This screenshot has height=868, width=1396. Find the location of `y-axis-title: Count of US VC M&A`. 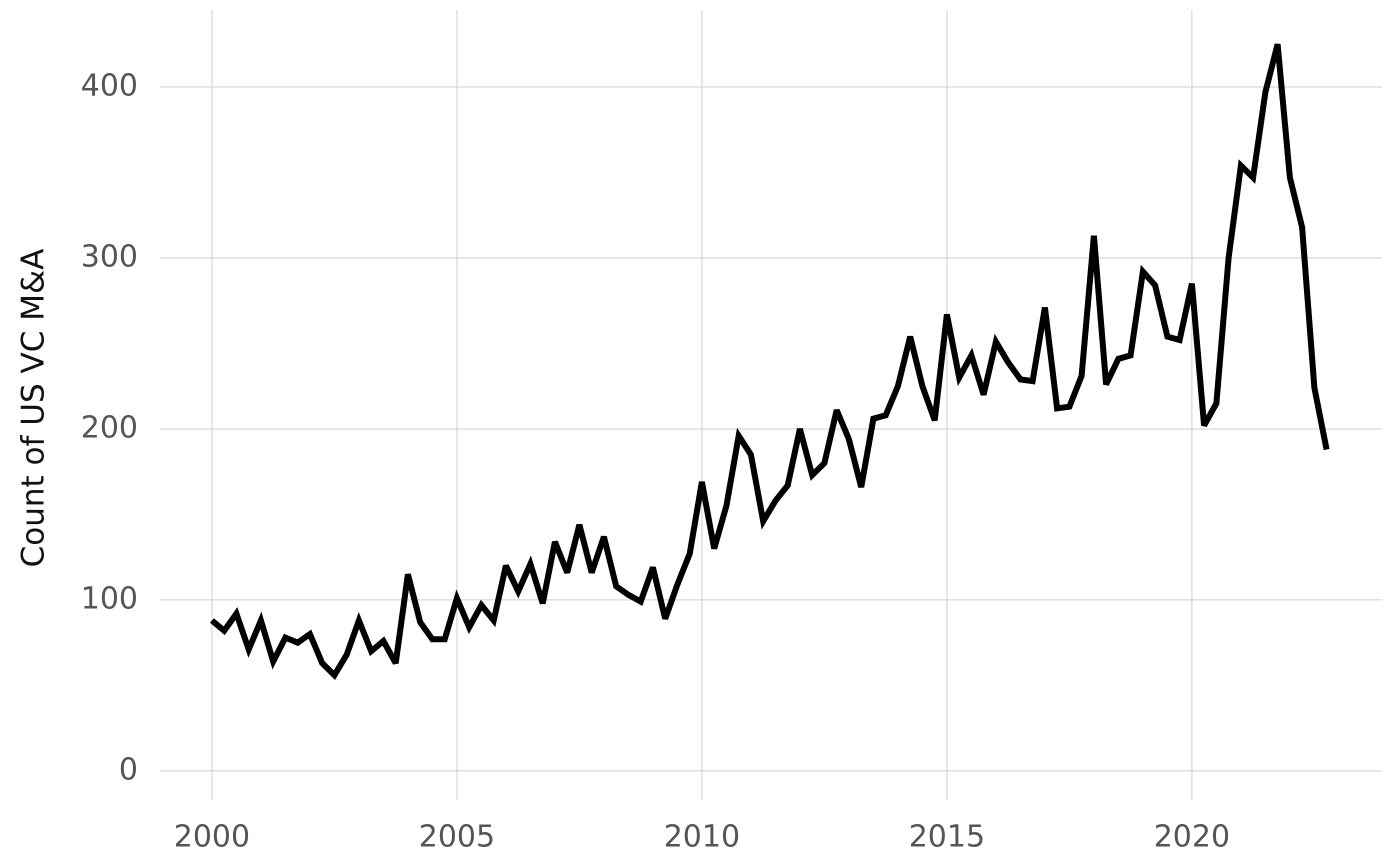

y-axis-title: Count of US VC M&A is located at coordinates (34, 408).